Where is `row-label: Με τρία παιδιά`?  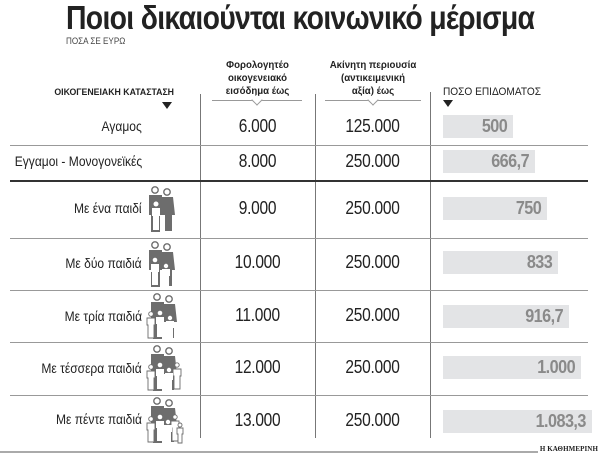
row-label: Με τρία παιδιά is located at coordinates (103, 316).